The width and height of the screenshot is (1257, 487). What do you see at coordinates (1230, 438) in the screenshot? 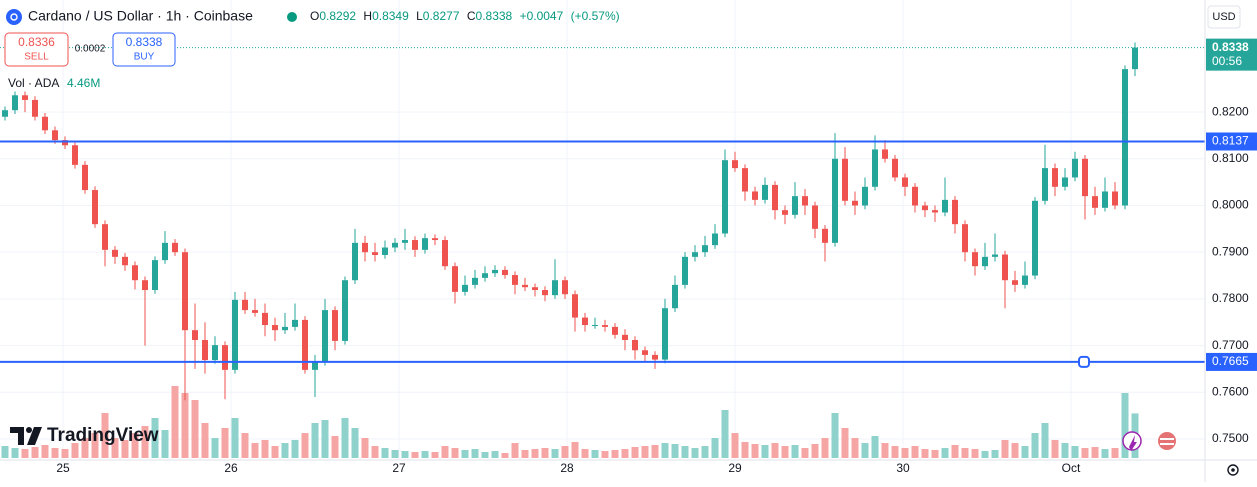
I see `y-tick-label: 0.7500` at bounding box center [1230, 438].